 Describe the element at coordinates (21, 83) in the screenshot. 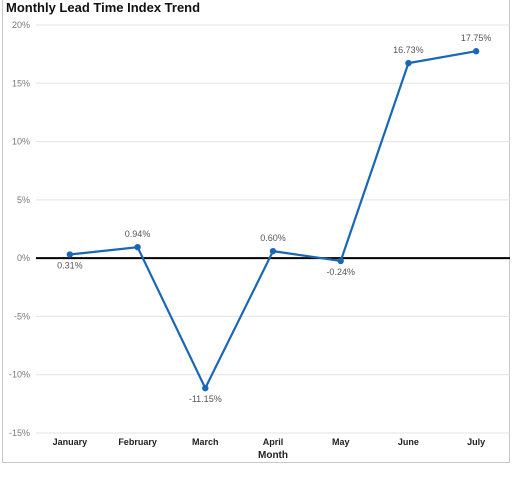

I see `y-tick-label: 15%` at that location.